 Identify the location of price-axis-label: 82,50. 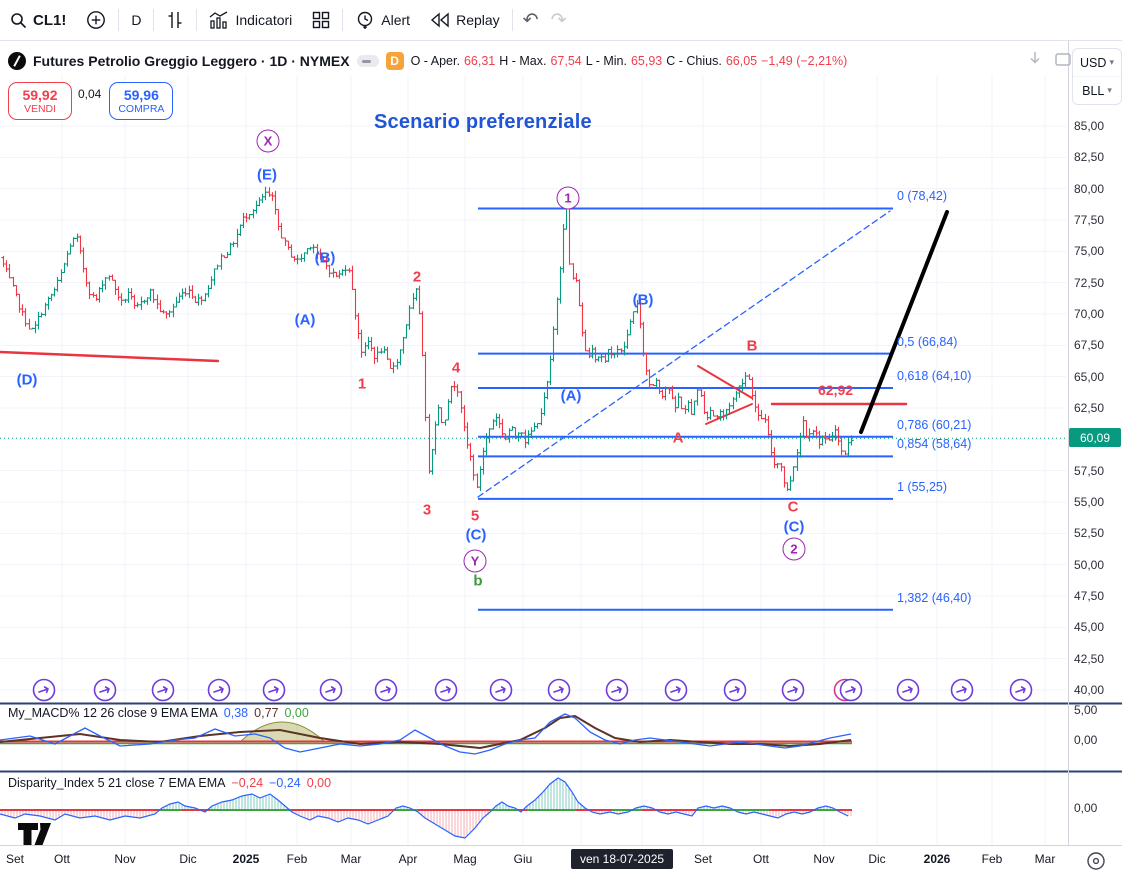
(1089, 157).